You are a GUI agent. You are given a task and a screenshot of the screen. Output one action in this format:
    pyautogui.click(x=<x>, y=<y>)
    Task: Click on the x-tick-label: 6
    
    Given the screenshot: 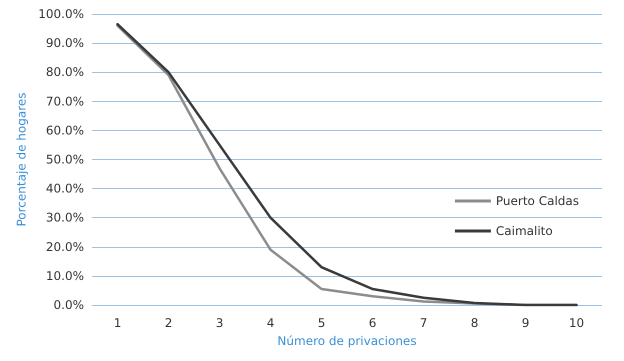 What is the action you would take?
    pyautogui.click(x=372, y=323)
    